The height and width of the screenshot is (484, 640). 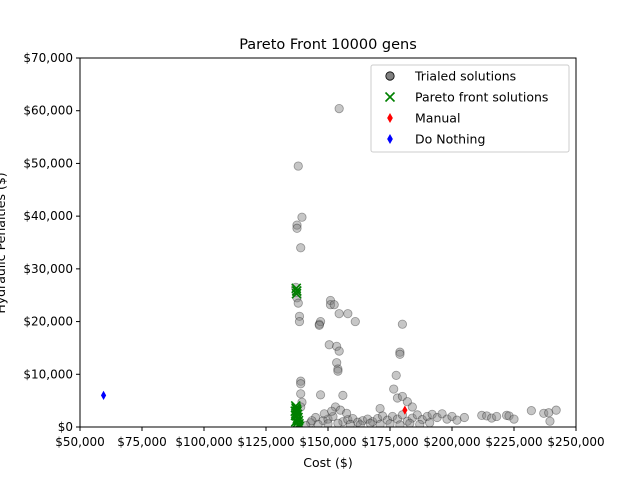 I want to click on legend-marker-manual, so click(x=390, y=118).